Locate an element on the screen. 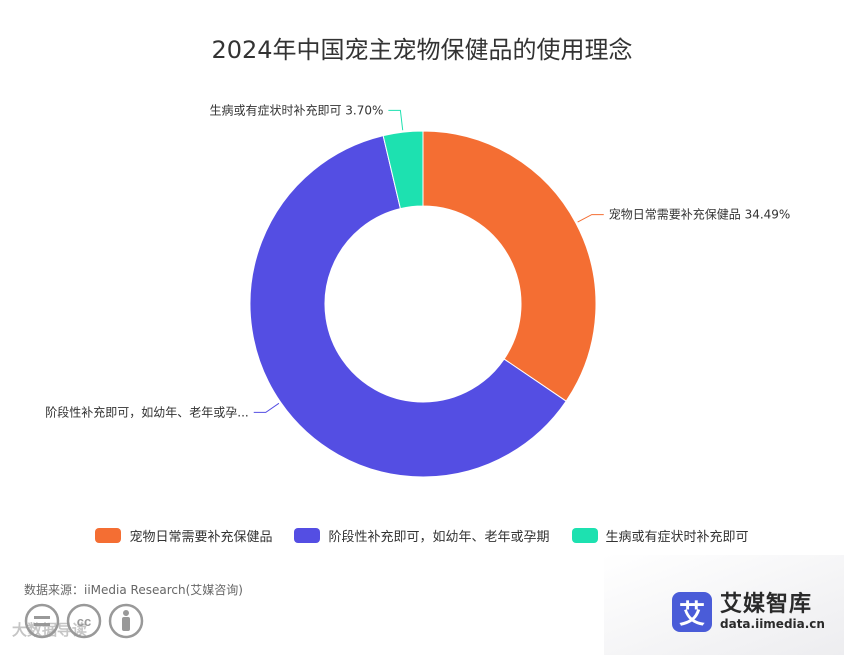  data-label: 宠物日常需要补充保健品 34.49% is located at coordinates (700, 214).